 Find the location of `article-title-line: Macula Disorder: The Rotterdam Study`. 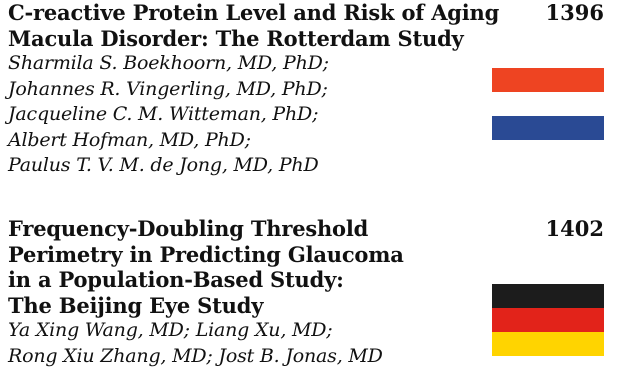

article-title-line: Macula Disorder: The Rotterdam Study is located at coordinates (236, 38).